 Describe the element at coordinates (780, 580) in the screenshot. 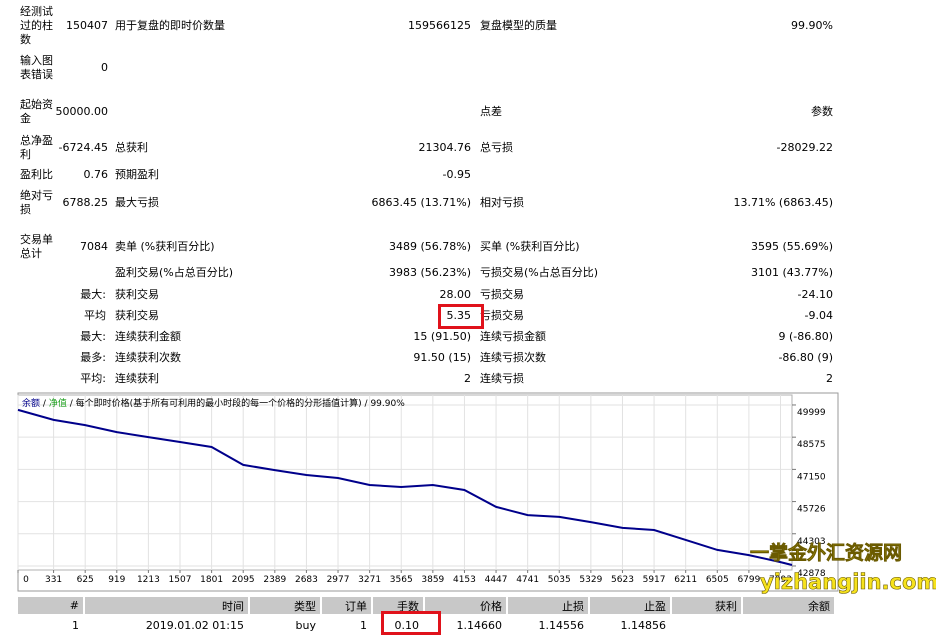

I see `x-tick-label: 7093` at that location.